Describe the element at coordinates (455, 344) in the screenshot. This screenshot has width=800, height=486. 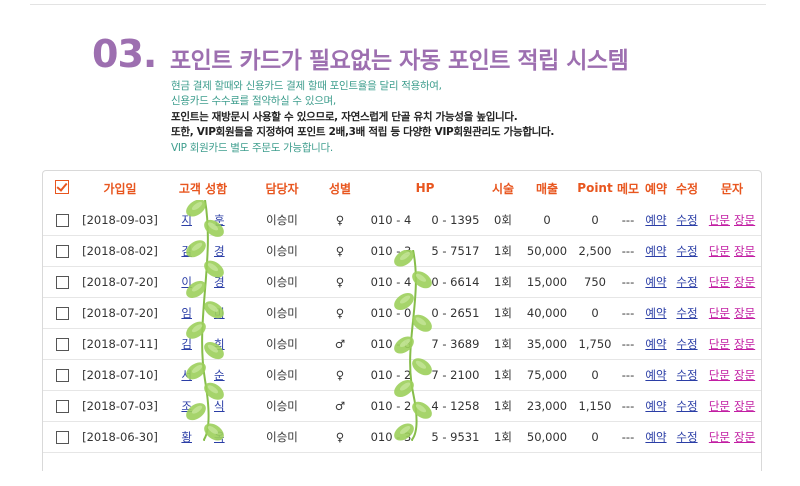
I see `phone-suffix: 7 - 3689` at that location.